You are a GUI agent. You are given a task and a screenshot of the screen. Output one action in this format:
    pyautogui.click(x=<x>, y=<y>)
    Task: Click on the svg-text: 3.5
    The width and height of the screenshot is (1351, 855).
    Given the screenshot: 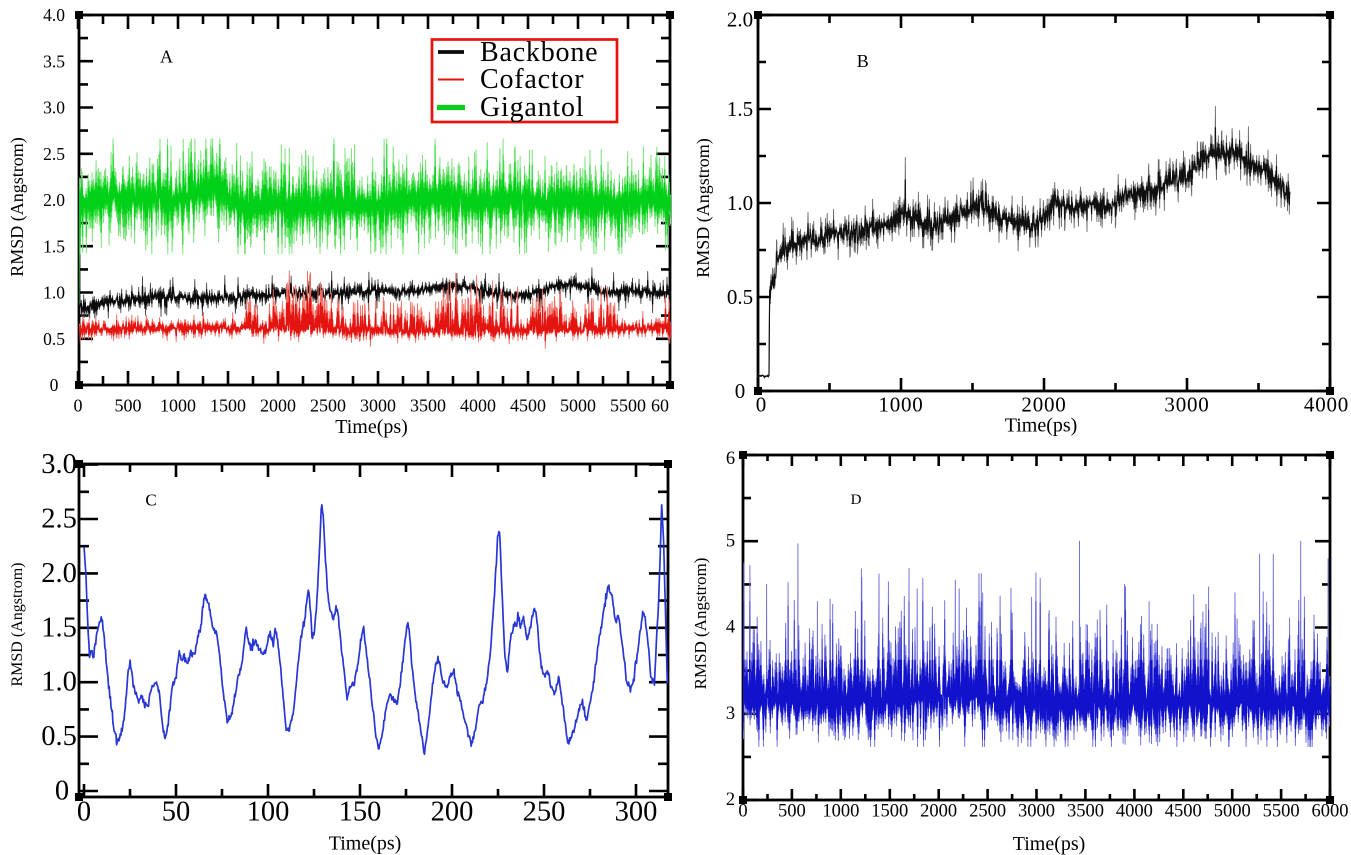 What is the action you would take?
    pyautogui.click(x=54, y=61)
    